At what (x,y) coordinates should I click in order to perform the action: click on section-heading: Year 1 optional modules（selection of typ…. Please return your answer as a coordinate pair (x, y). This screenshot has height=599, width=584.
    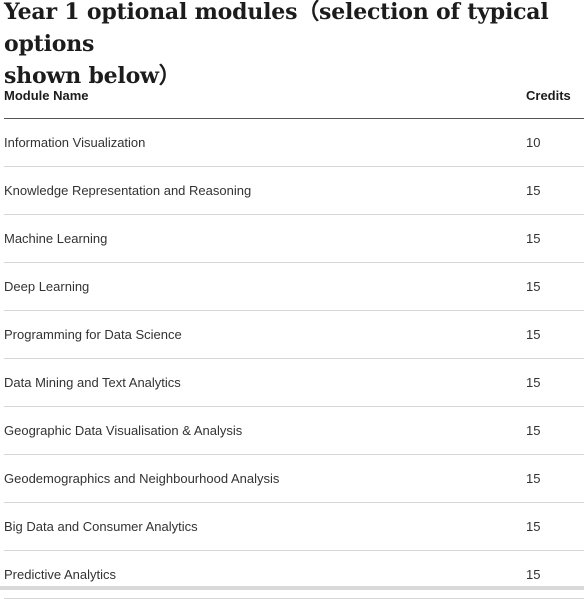
    Looking at the image, I should click on (276, 44).